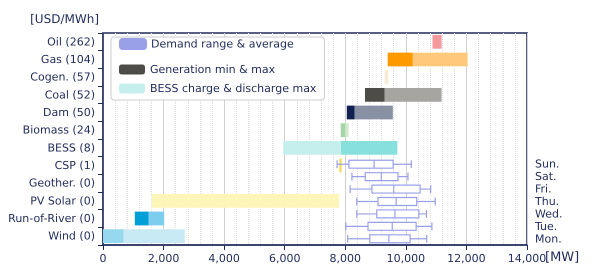 The width and height of the screenshot is (615, 275). I want to click on y-tick-label: Mon., so click(548, 239).